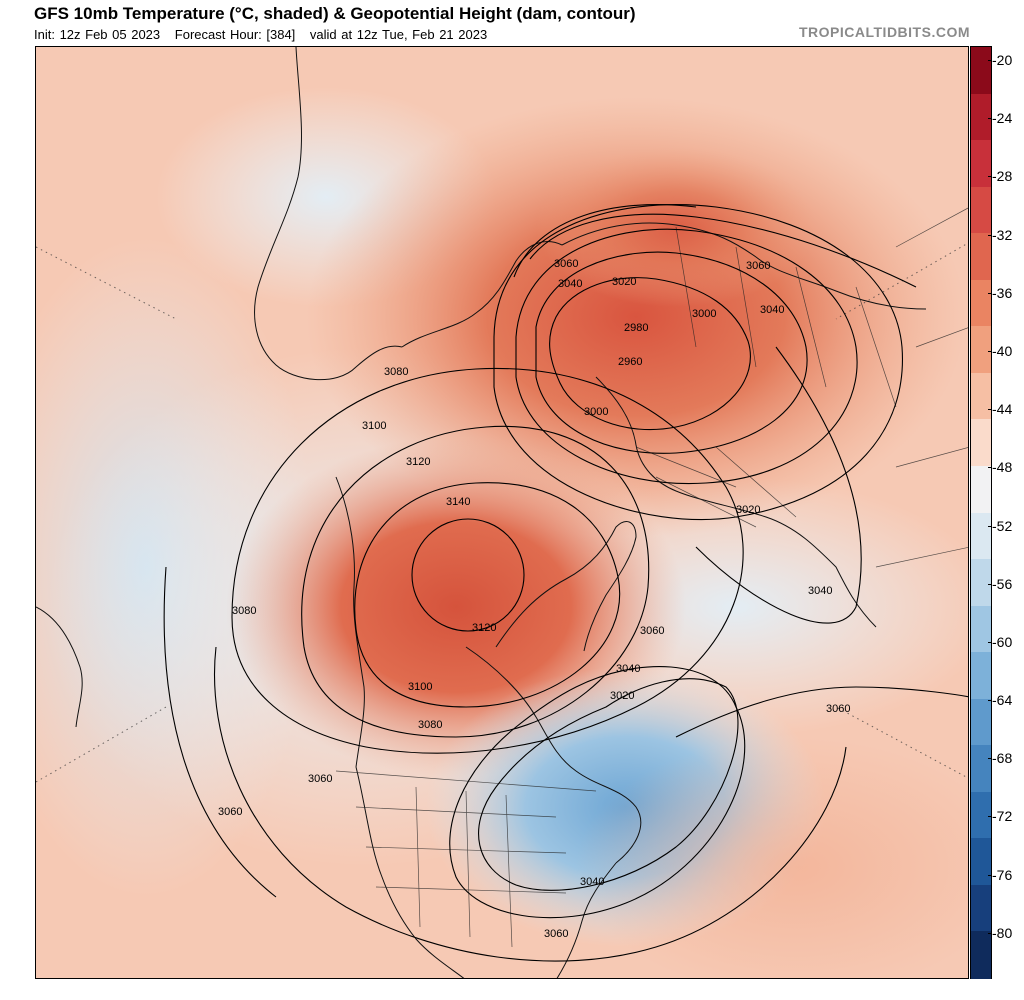 The height and width of the screenshot is (1000, 1024). What do you see at coordinates (586, 920) in the screenshot?
I see `coastline-us-east` at bounding box center [586, 920].